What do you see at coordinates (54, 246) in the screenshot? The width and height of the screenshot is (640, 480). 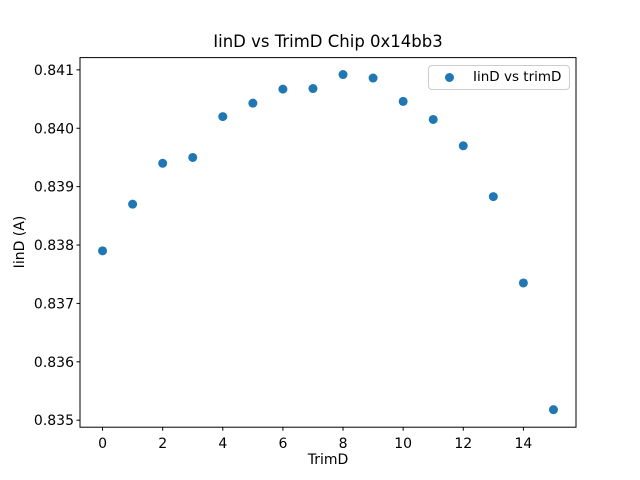 I see `y-tick-label: 0.838` at bounding box center [54, 246].